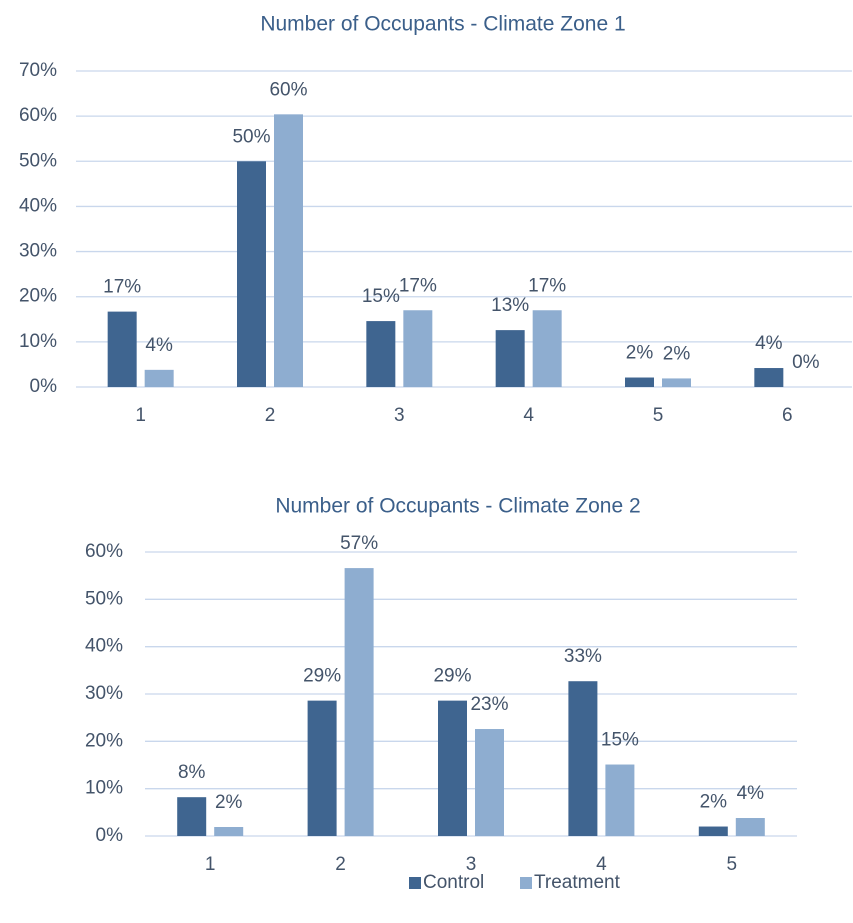 The height and width of the screenshot is (923, 853). I want to click on value-label: 57%, so click(359, 543).